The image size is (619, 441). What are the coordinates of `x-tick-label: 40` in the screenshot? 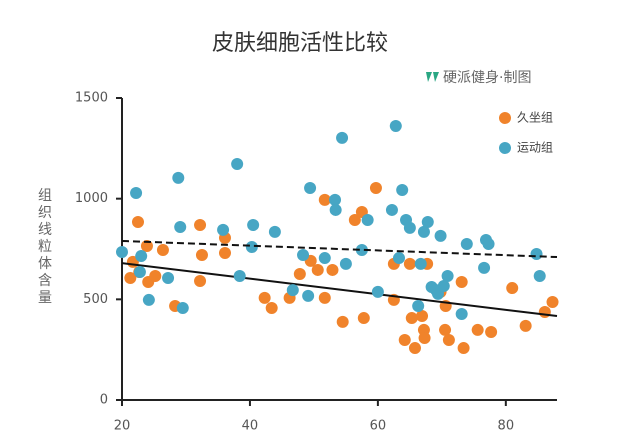 It's located at (250, 426).